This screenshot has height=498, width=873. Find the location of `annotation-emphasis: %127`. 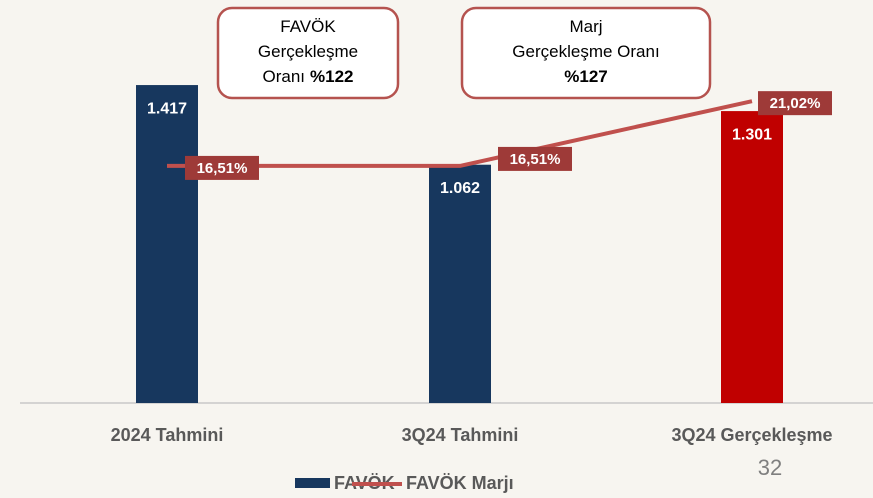

annotation-emphasis: %127 is located at coordinates (585, 76).